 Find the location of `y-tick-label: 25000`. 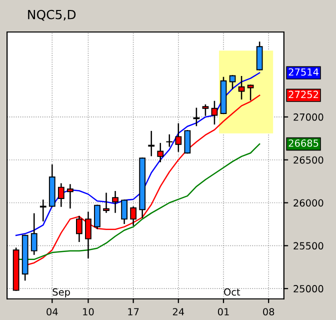

y-tick-label: 25000 is located at coordinates (309, 288).